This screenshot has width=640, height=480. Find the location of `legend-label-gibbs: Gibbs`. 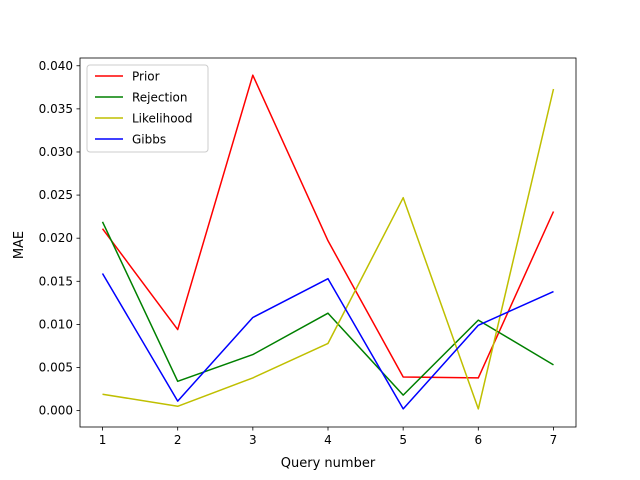

legend-label-gibbs: Gibbs is located at coordinates (149, 140).